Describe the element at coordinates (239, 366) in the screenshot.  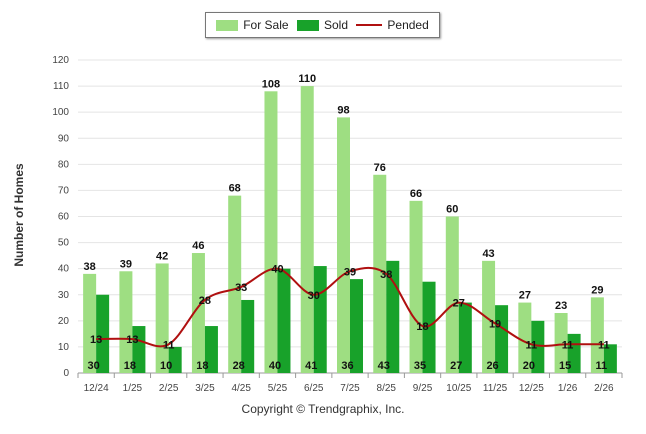
I see `label-sold-4/25: 28` at that location.